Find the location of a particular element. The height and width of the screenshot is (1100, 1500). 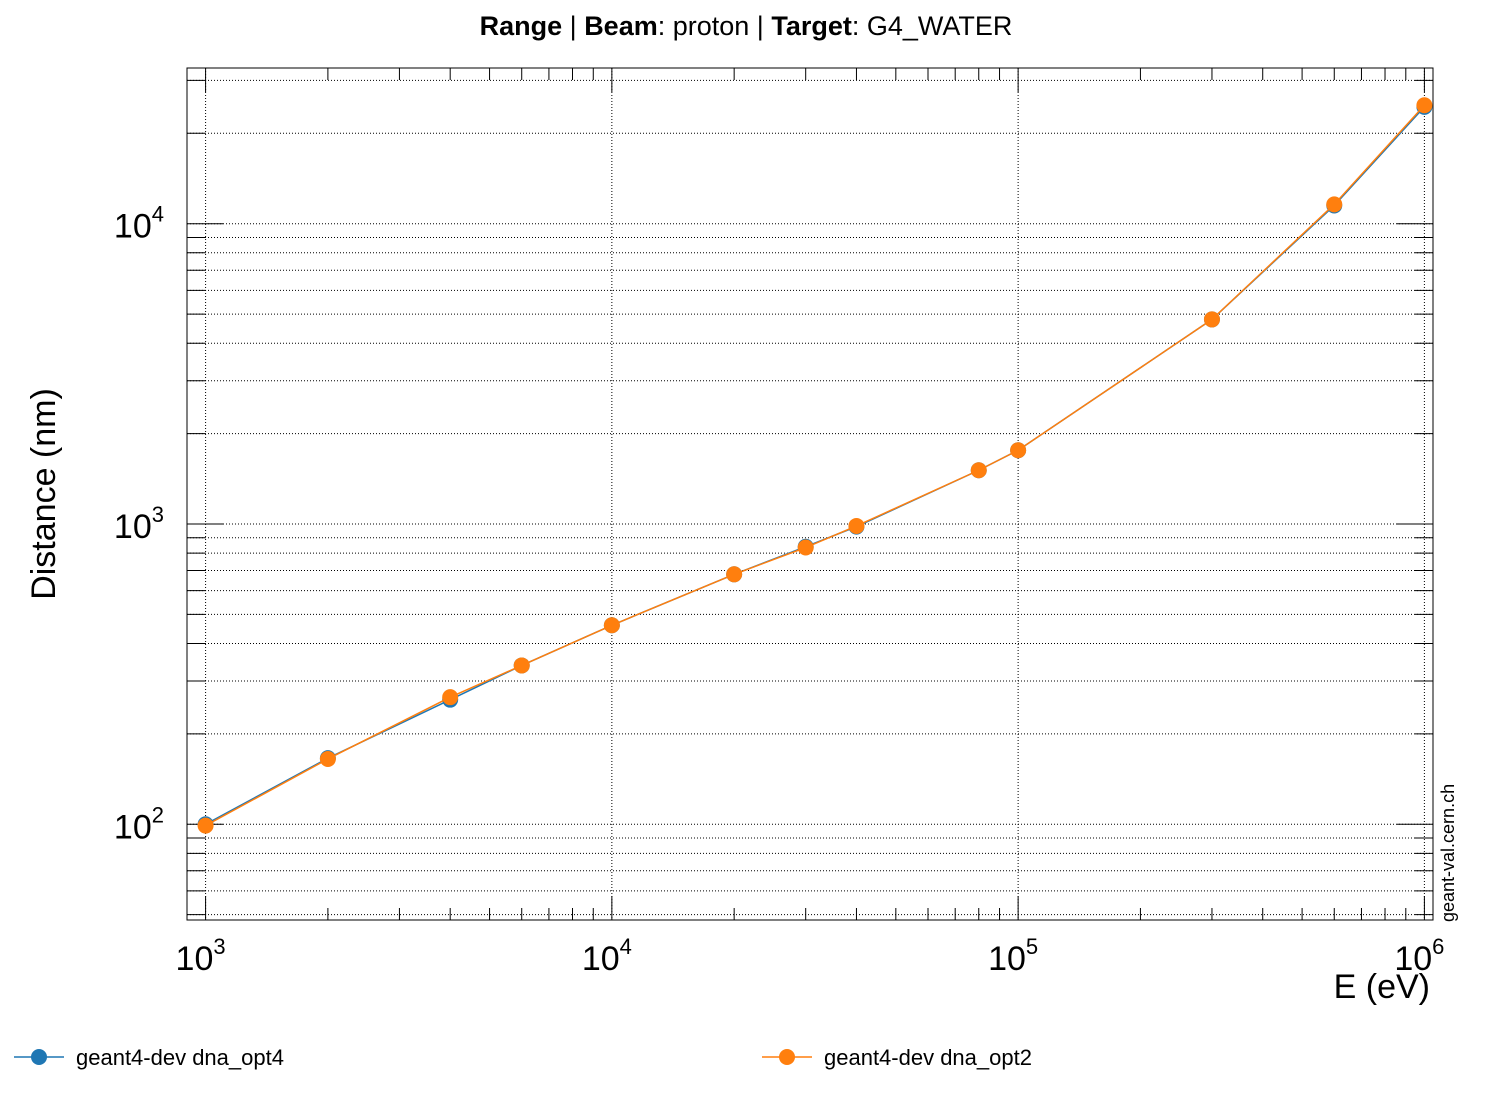

title-range: Range is located at coordinates (521, 26).